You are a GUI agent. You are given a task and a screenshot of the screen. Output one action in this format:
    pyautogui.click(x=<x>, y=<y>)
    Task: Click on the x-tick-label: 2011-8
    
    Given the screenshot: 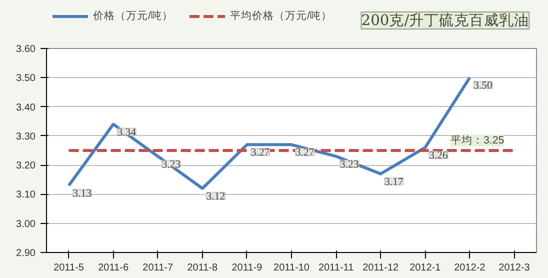 What is the action you would take?
    pyautogui.click(x=202, y=268)
    